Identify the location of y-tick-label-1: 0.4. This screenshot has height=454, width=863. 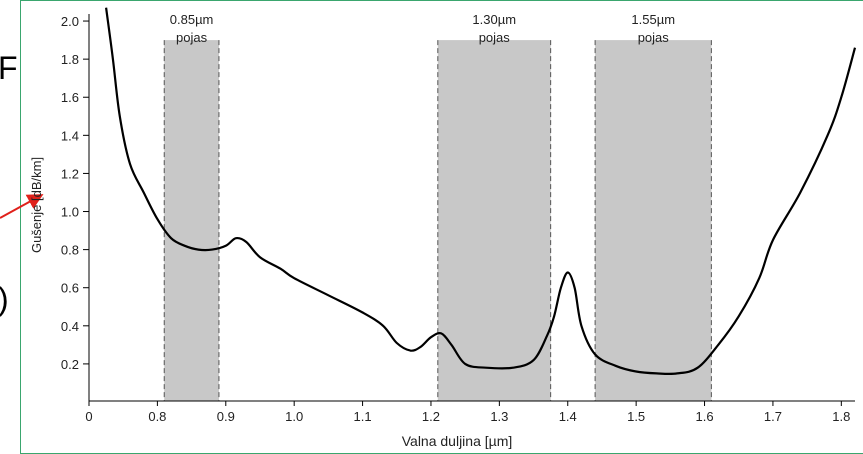
(70, 326).